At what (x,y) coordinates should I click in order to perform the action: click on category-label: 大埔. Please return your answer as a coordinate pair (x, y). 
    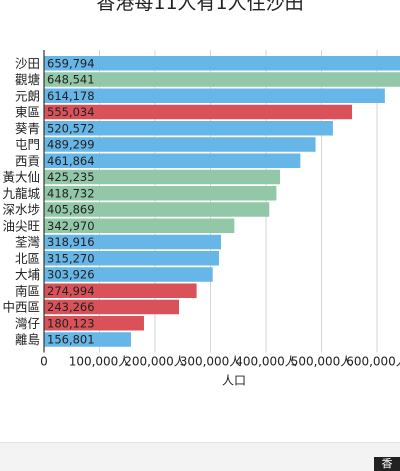
    Looking at the image, I should click on (28, 274).